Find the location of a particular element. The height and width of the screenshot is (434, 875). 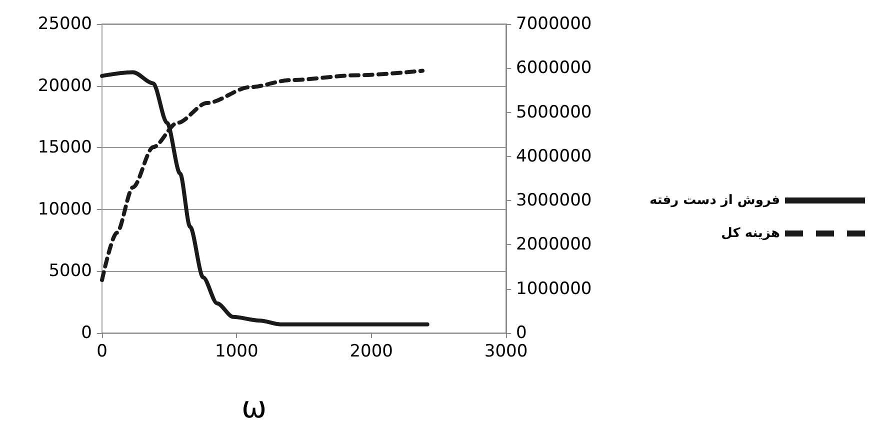

y-tick-label: 10000 is located at coordinates (65, 209).